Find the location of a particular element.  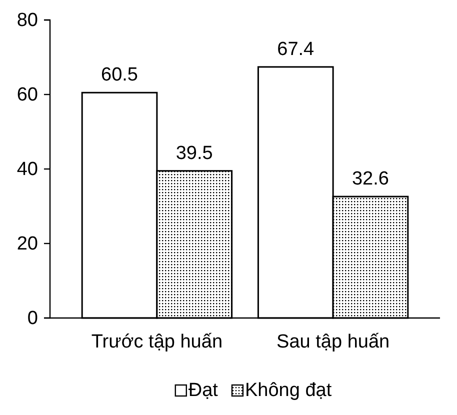

y-tick-label: 80 is located at coordinates (27, 21).